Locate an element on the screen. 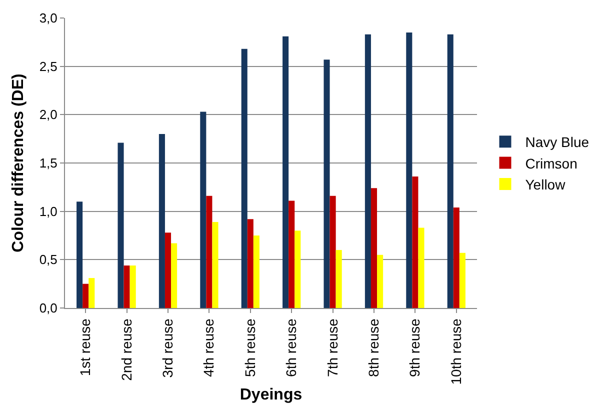 The width and height of the screenshot is (607, 412). y-tick-label: 1,5 is located at coordinates (48, 163).